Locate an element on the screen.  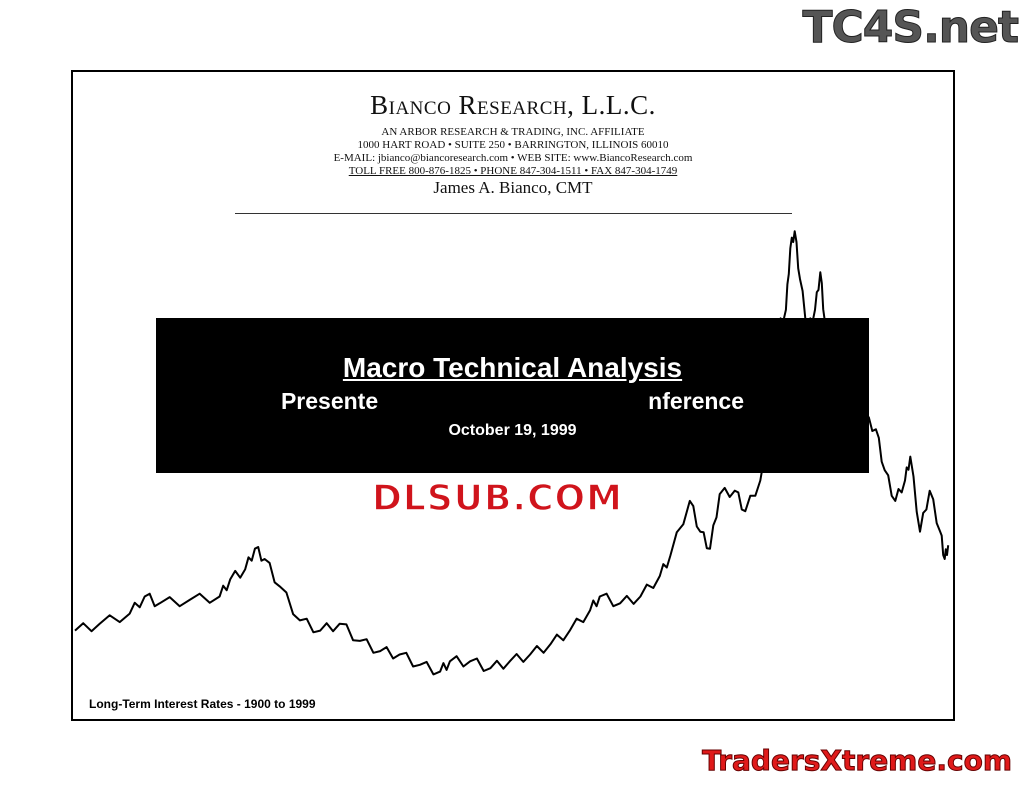
dlsub-watermark: DLSUB.COM is located at coordinates (497, 498).